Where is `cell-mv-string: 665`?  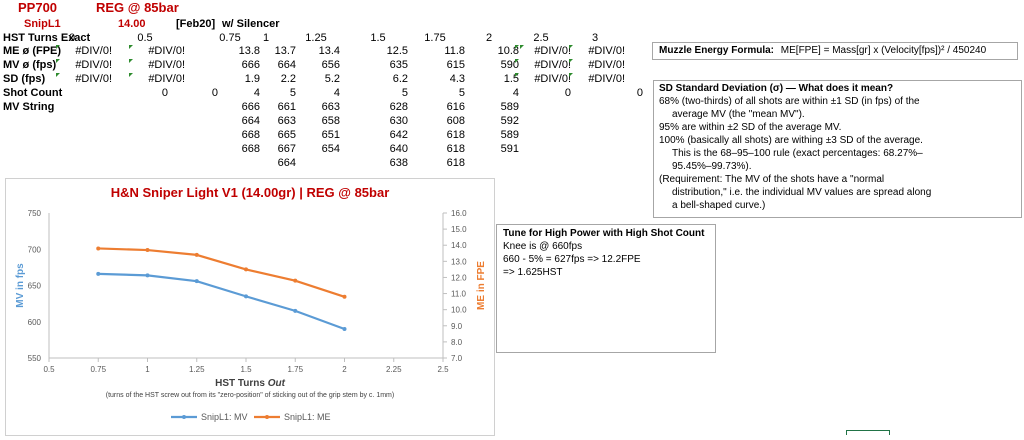 cell-mv-string: 665 is located at coordinates (286, 135).